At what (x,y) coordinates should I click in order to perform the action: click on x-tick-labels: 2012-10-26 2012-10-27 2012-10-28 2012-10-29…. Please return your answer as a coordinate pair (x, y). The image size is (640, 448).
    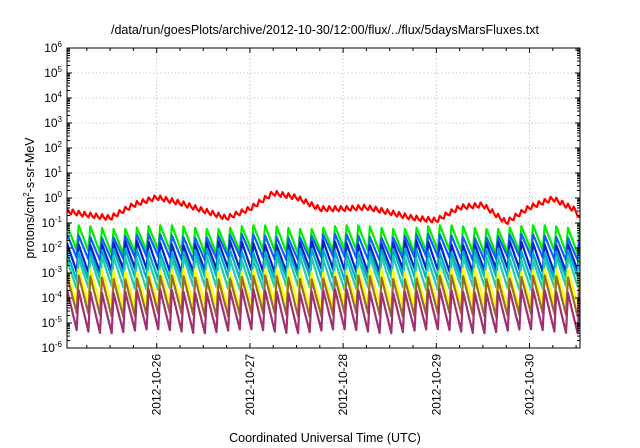
    Looking at the image, I should click on (343, 385).